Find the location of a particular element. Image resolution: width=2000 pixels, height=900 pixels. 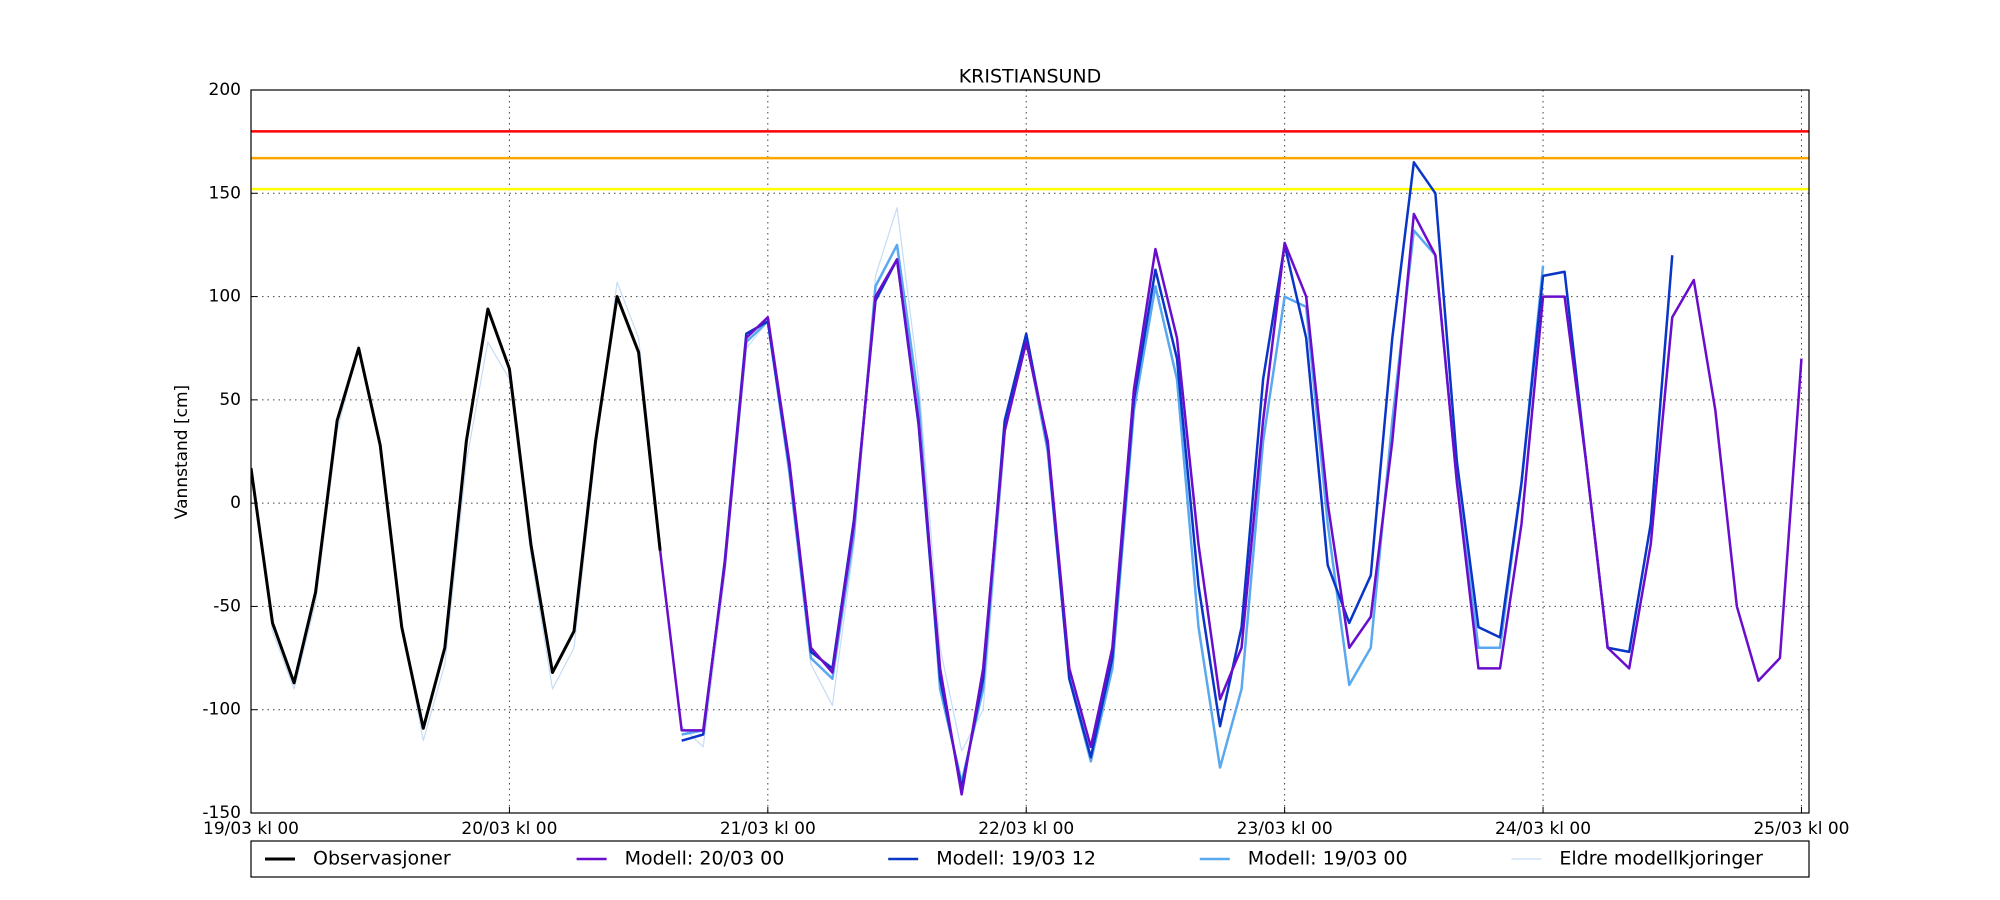

x-tick-label: 23/03 kl 00 is located at coordinates (1285, 829).